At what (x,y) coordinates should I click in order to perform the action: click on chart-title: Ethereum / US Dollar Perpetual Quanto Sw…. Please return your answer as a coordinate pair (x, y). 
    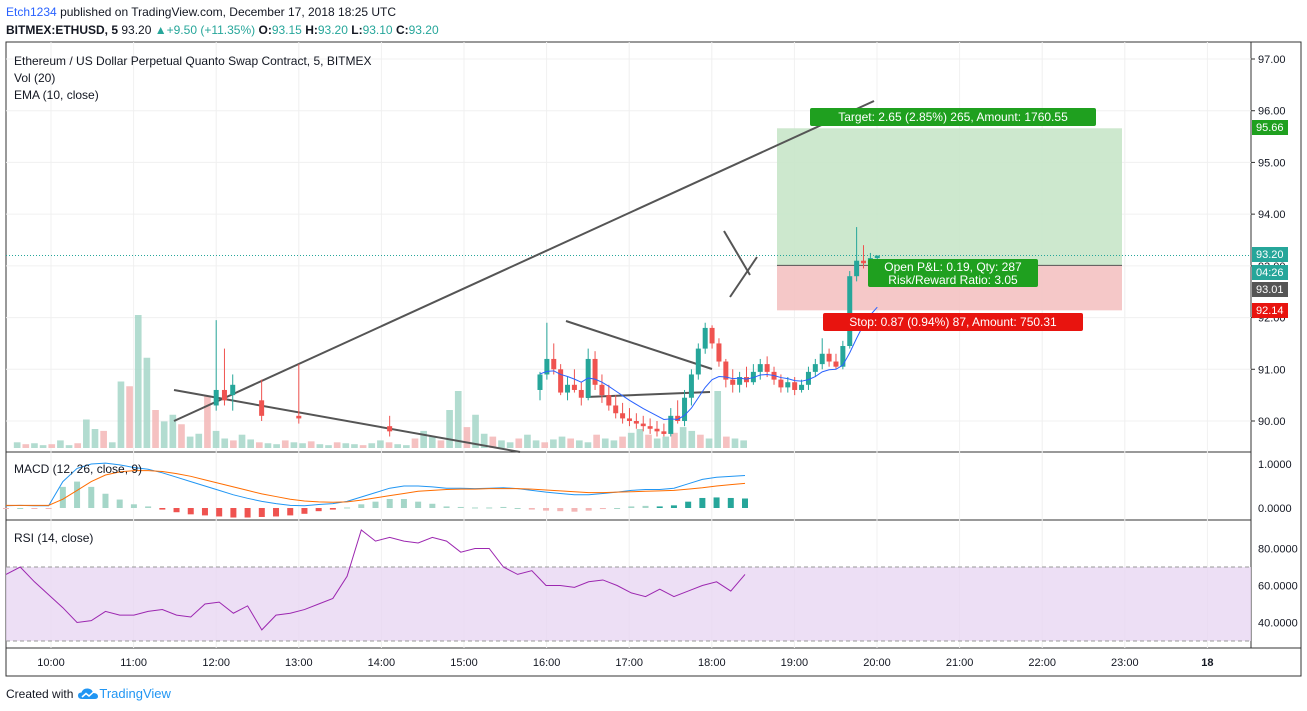
    Looking at the image, I should click on (193, 61).